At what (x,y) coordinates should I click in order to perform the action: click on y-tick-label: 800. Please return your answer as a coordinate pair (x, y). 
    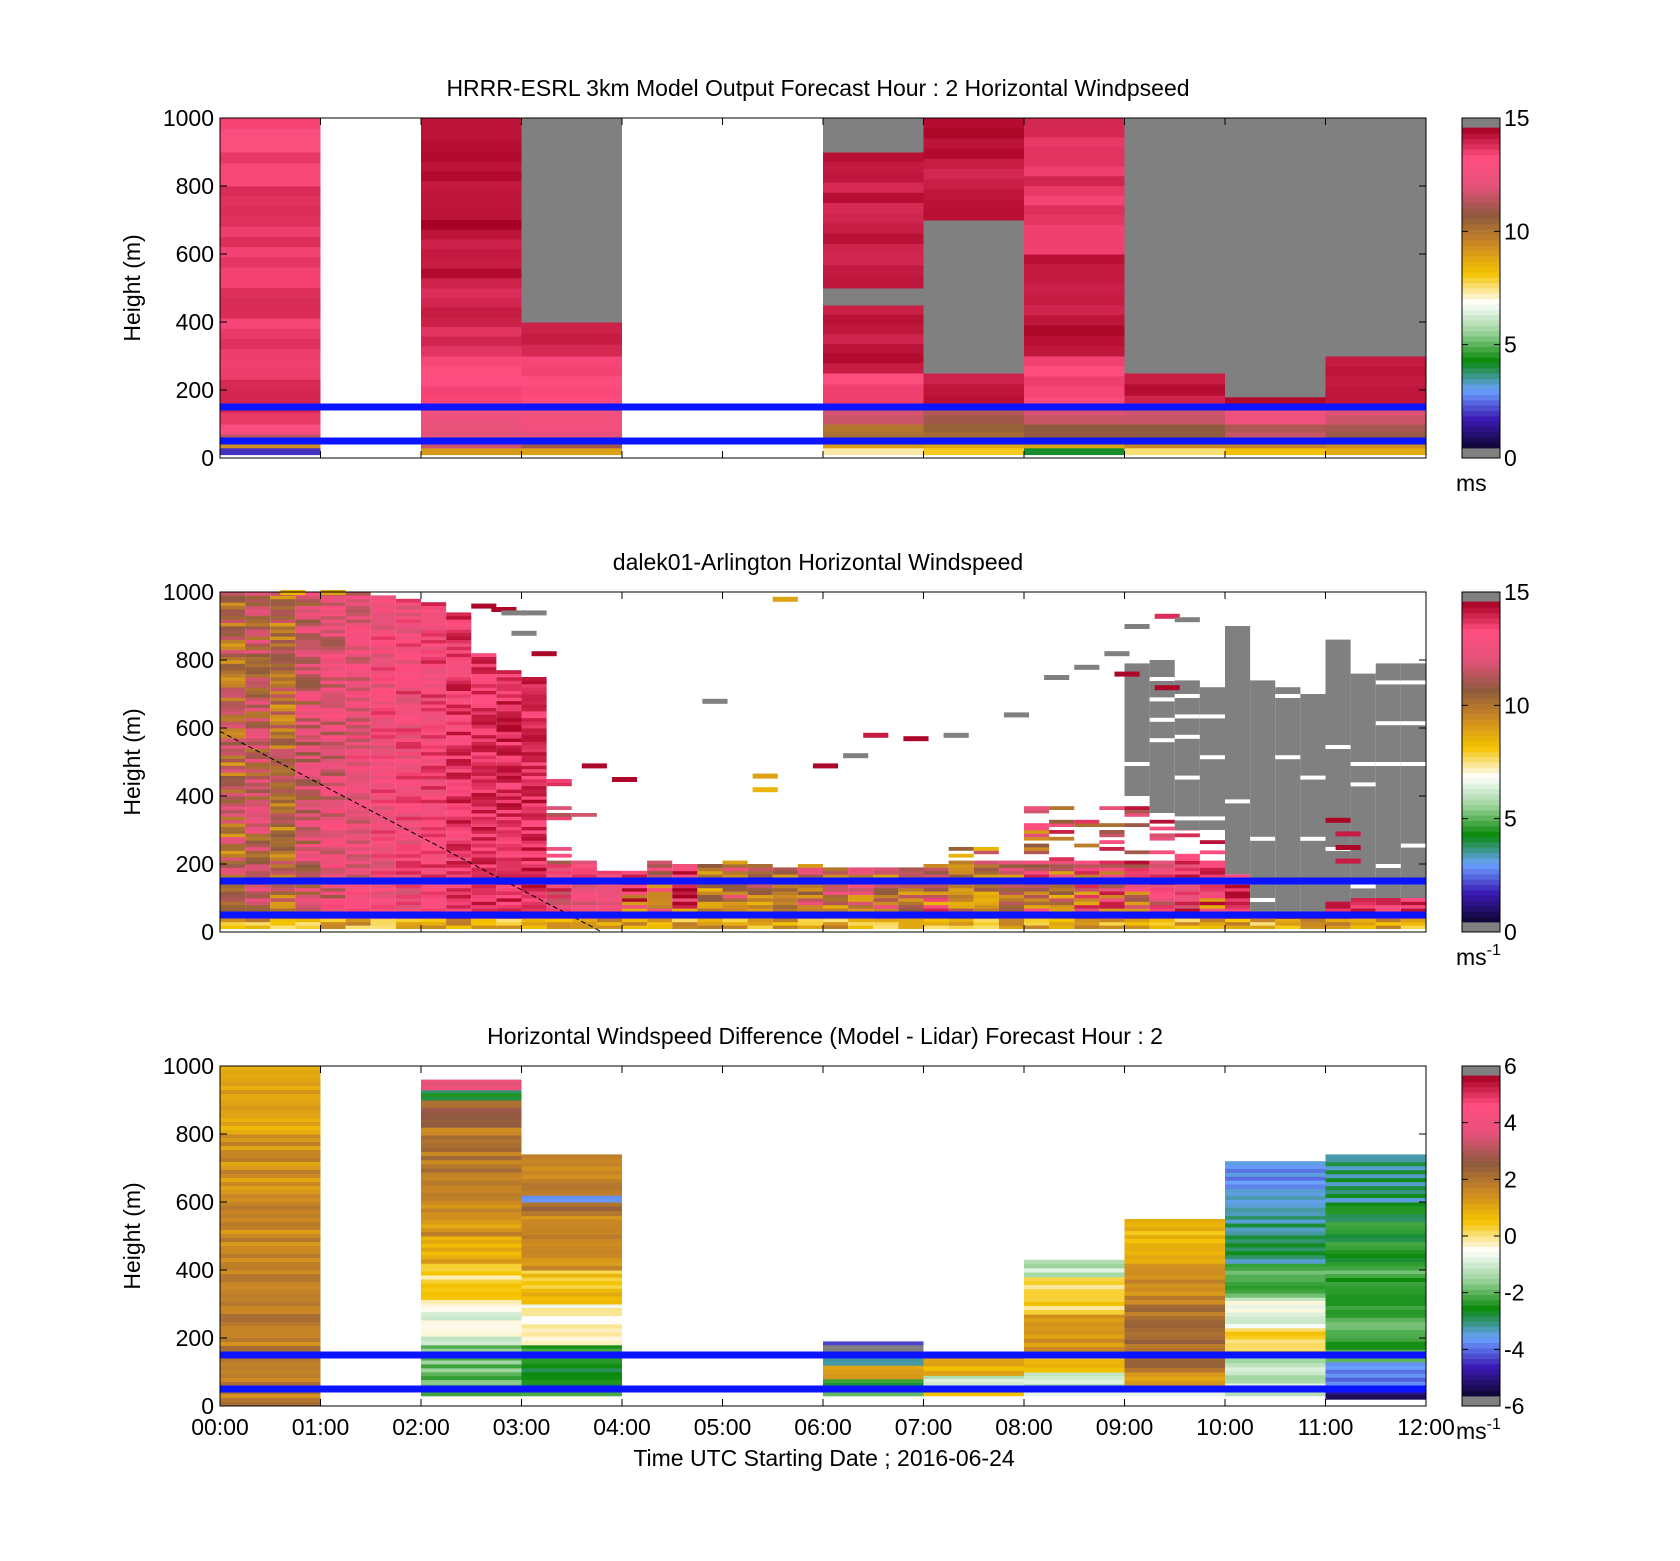
    Looking at the image, I should click on (195, 186).